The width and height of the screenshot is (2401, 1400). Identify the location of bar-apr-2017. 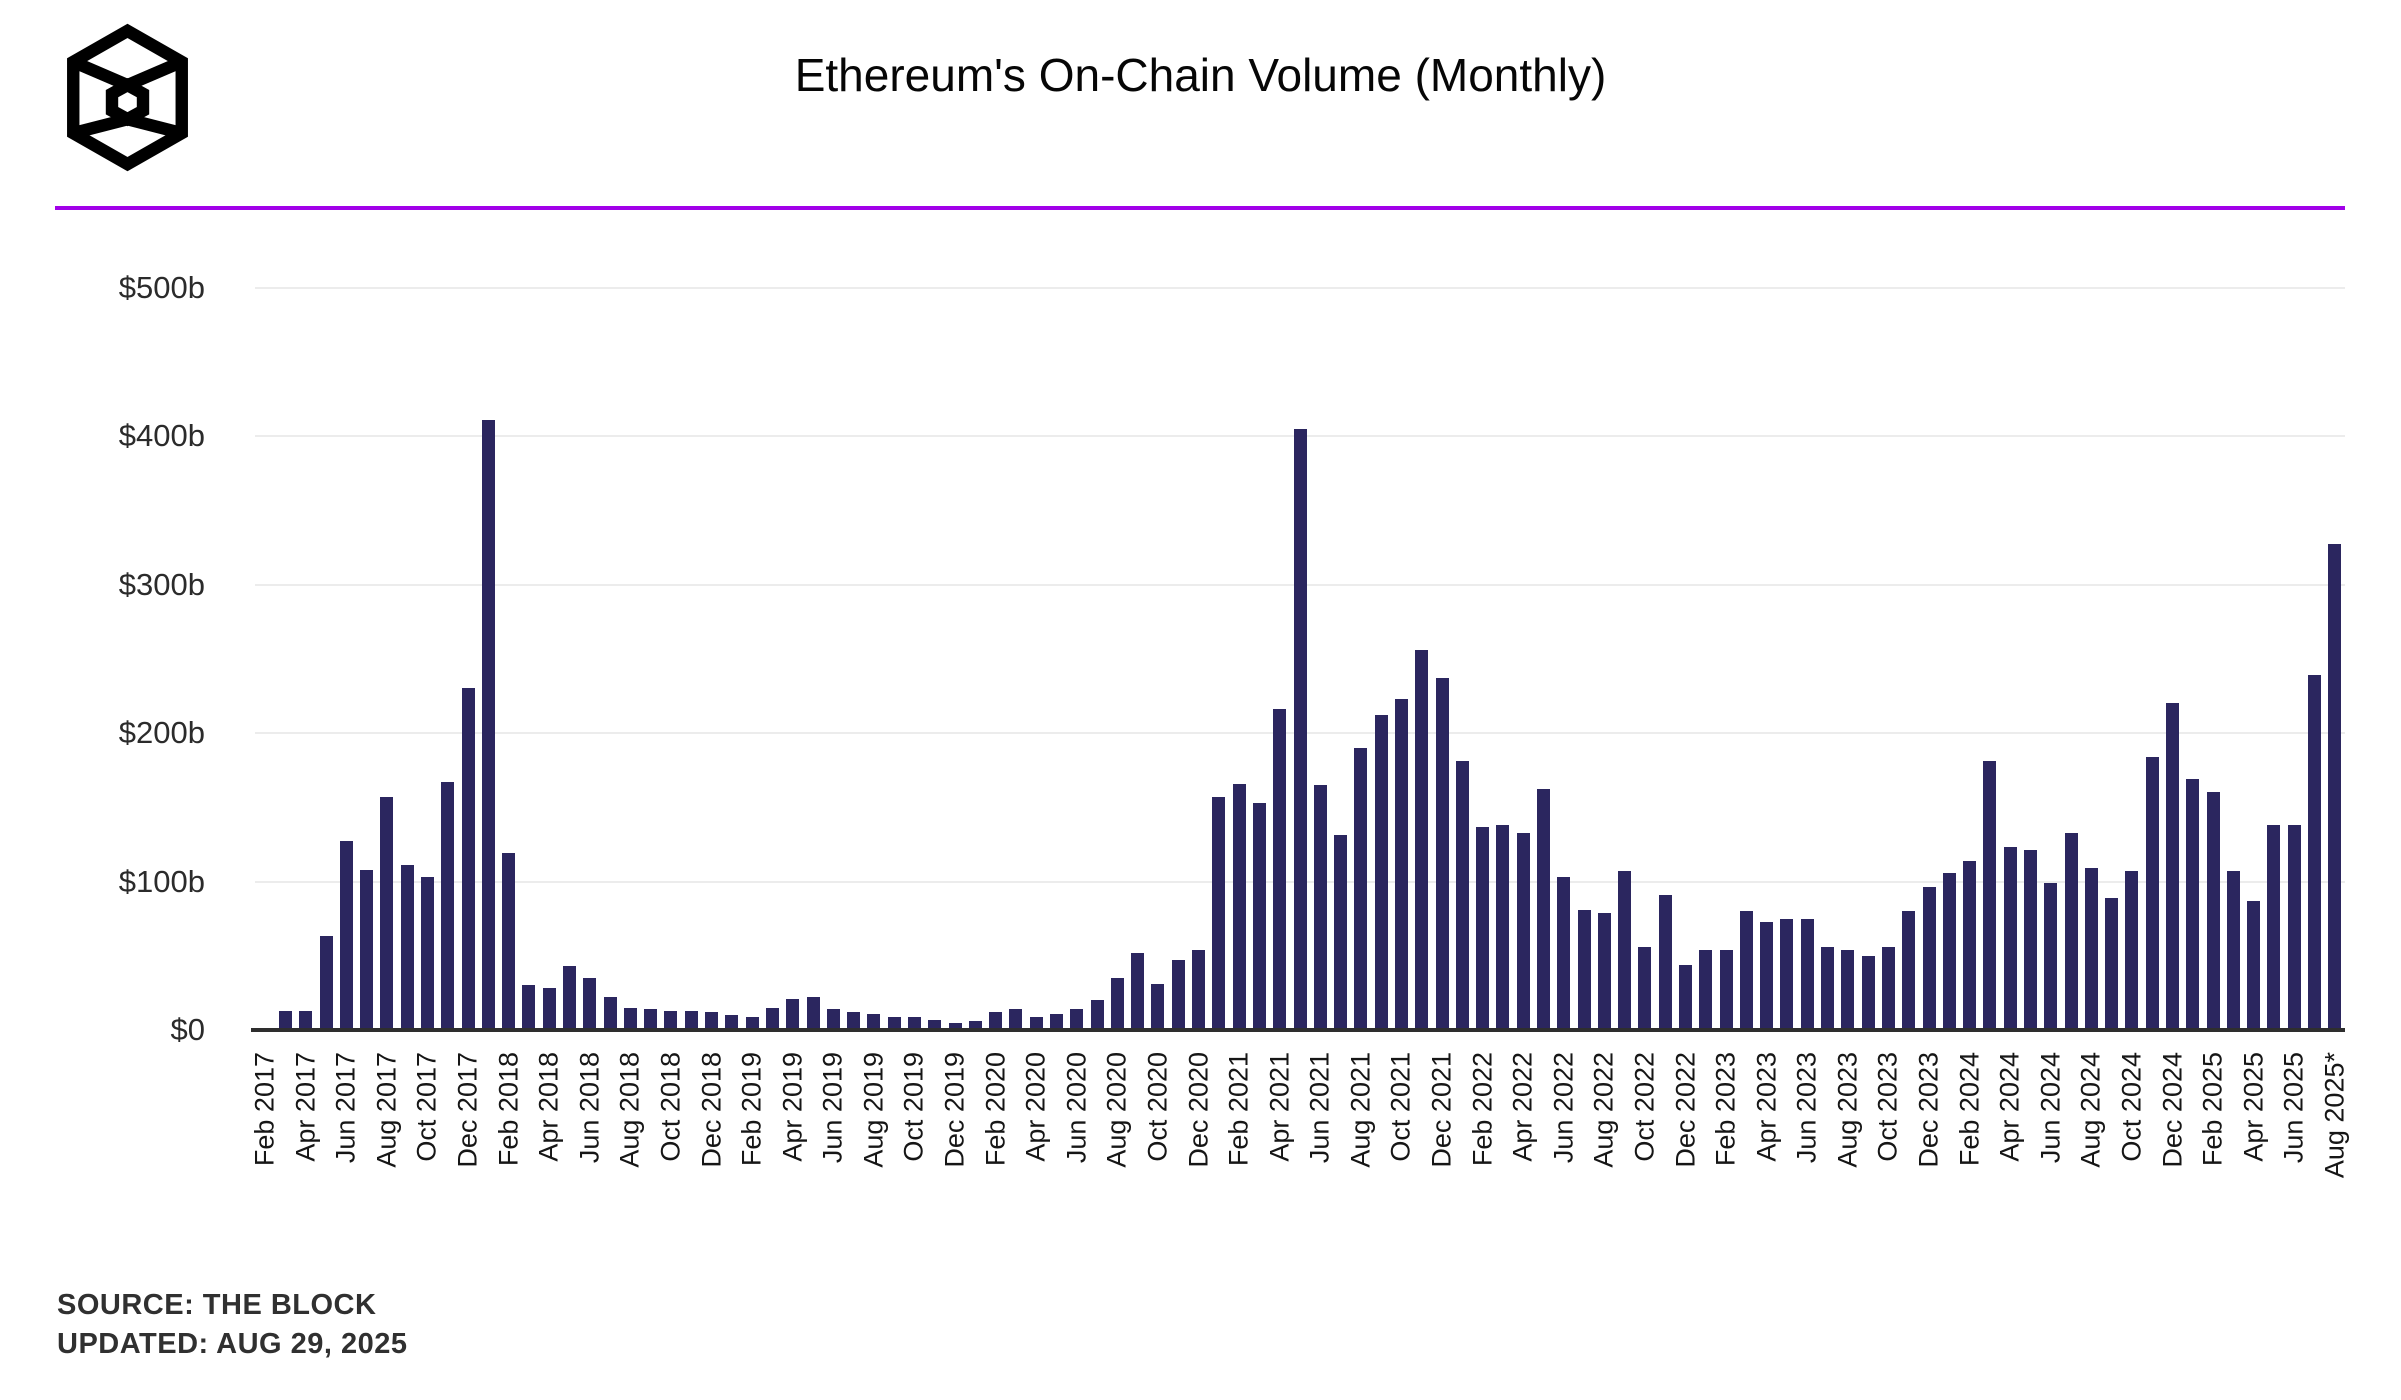
(306, 1020).